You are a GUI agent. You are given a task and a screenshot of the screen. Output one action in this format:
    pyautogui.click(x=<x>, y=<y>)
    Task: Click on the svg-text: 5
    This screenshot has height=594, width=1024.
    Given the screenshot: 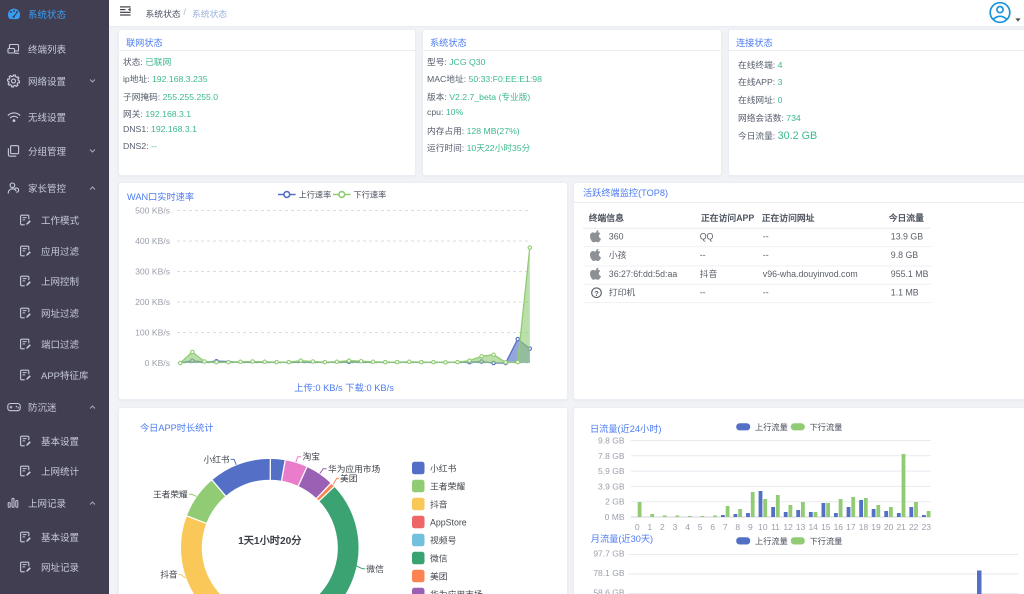 What is the action you would take?
    pyautogui.click(x=700, y=526)
    